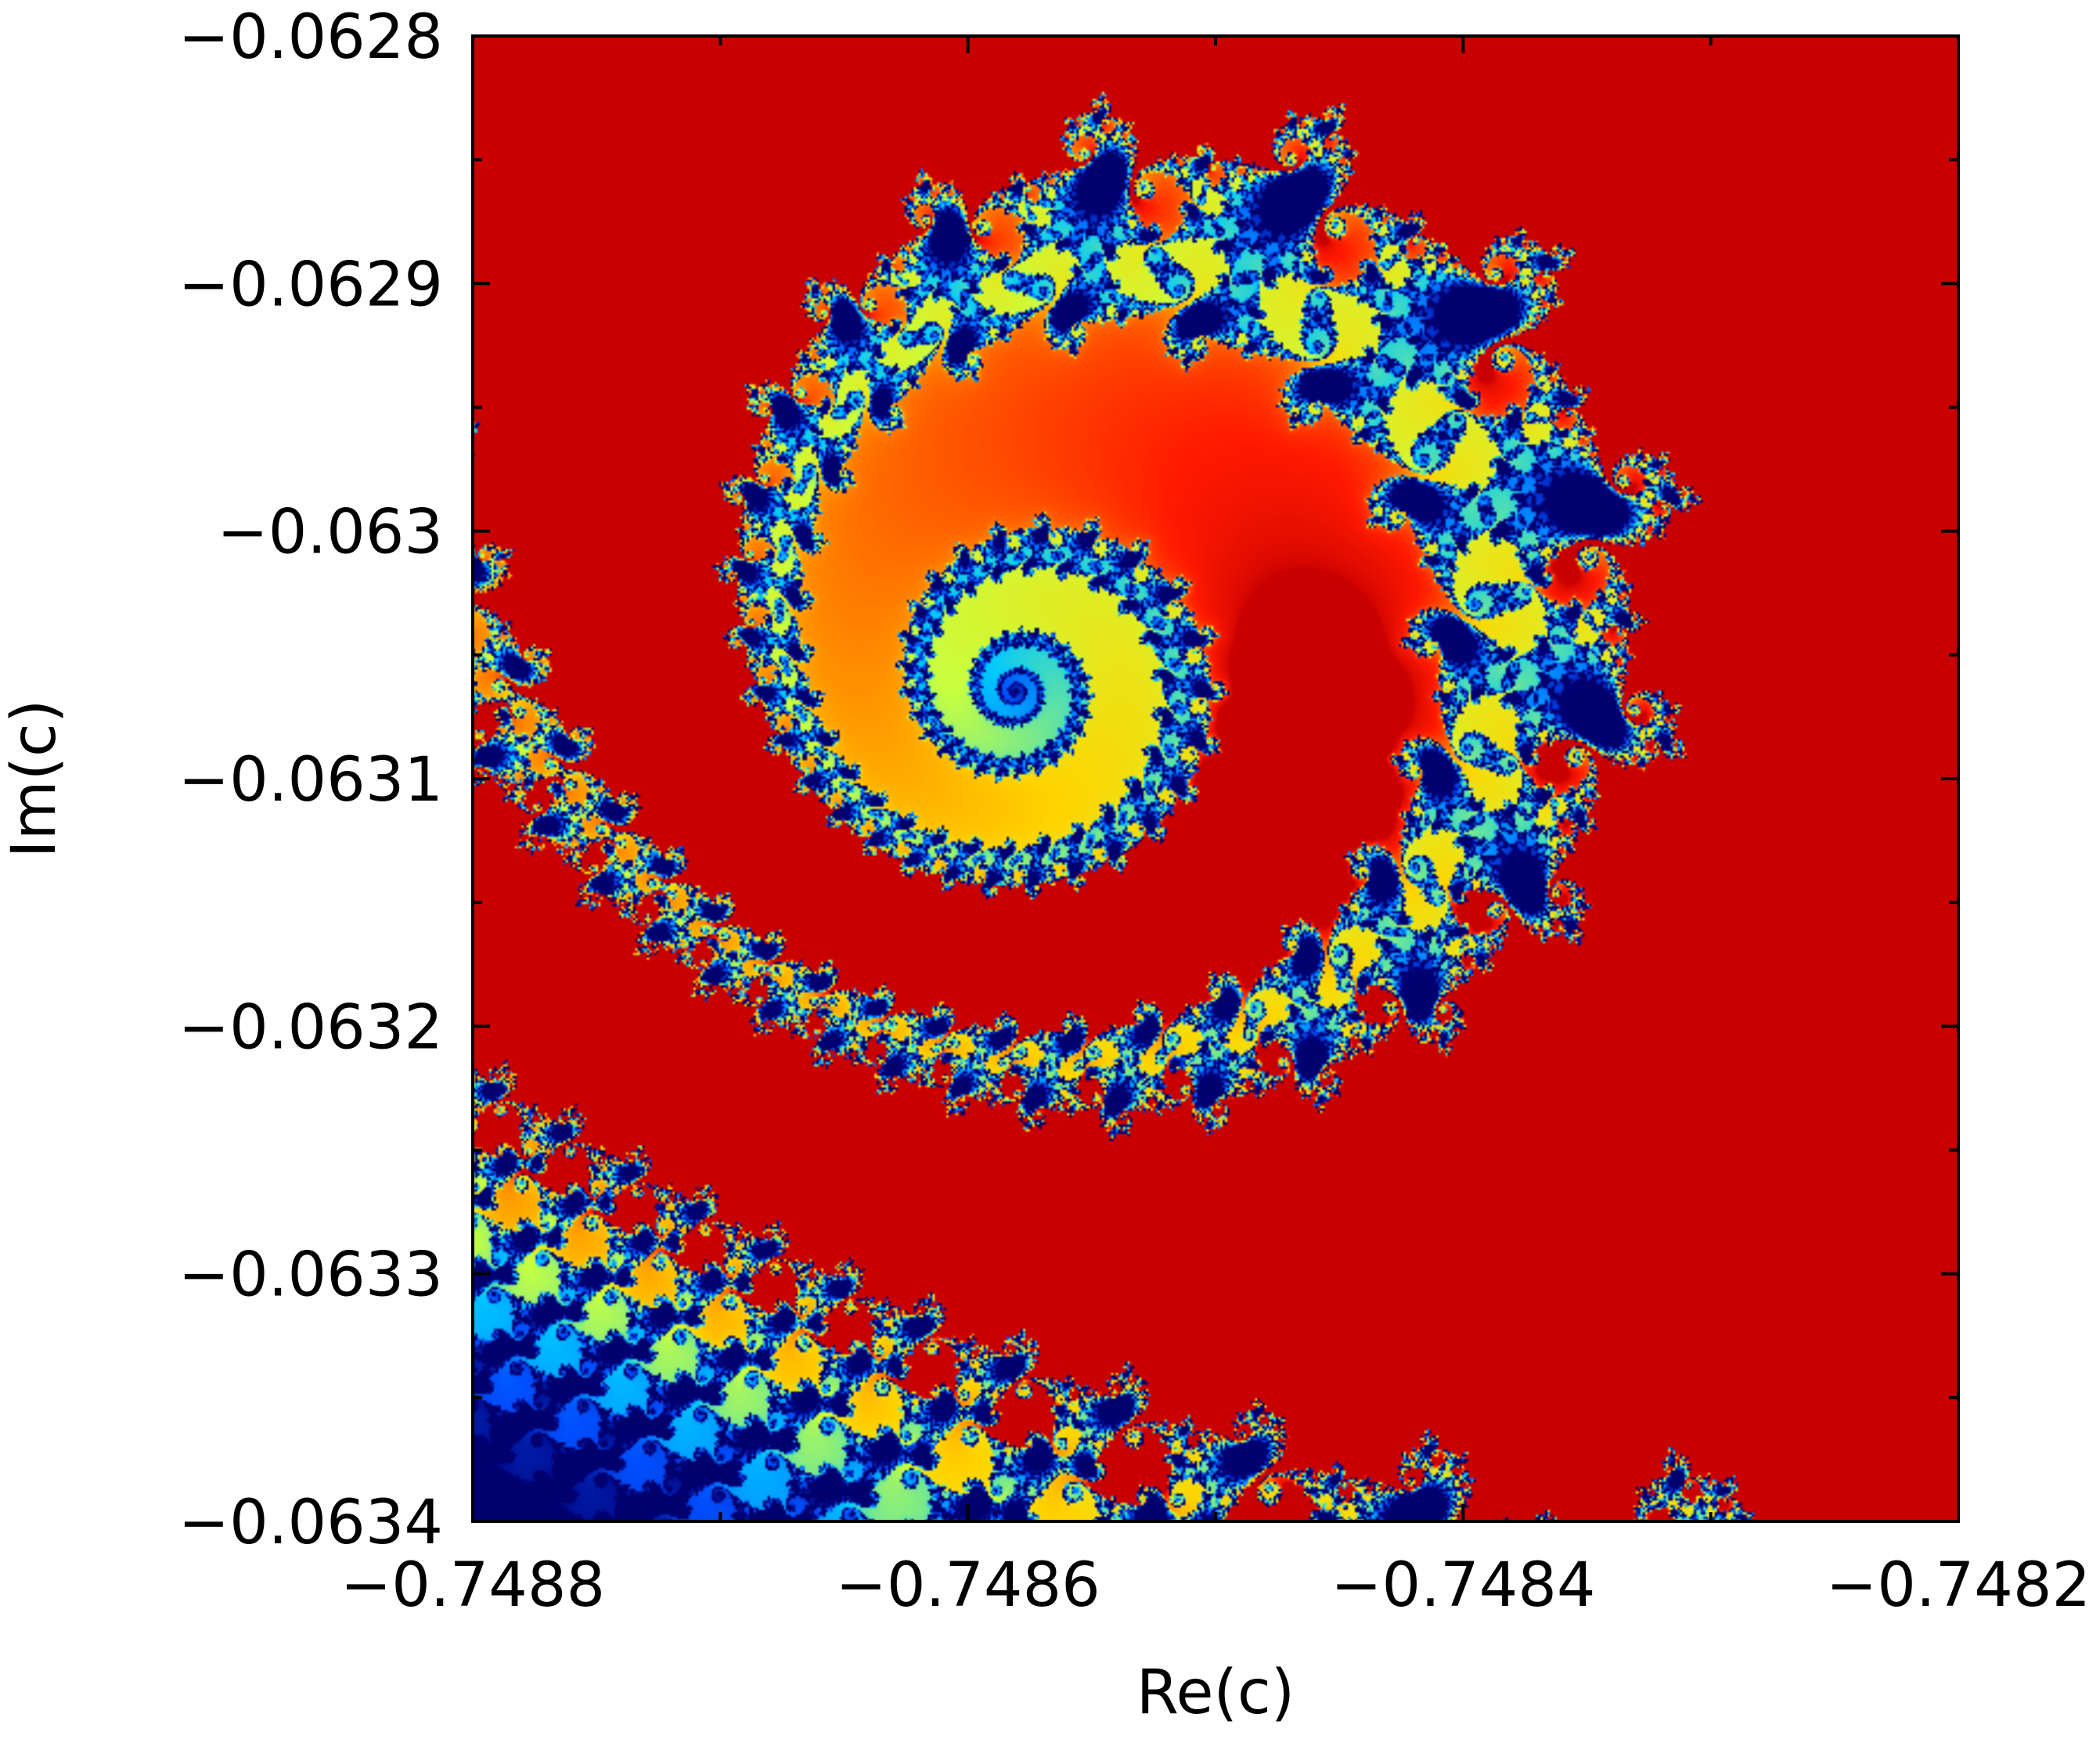 The image size is (2100, 1746). Describe the element at coordinates (1958, 1585) in the screenshot. I see `x-tick-label: −0.7482` at that location.